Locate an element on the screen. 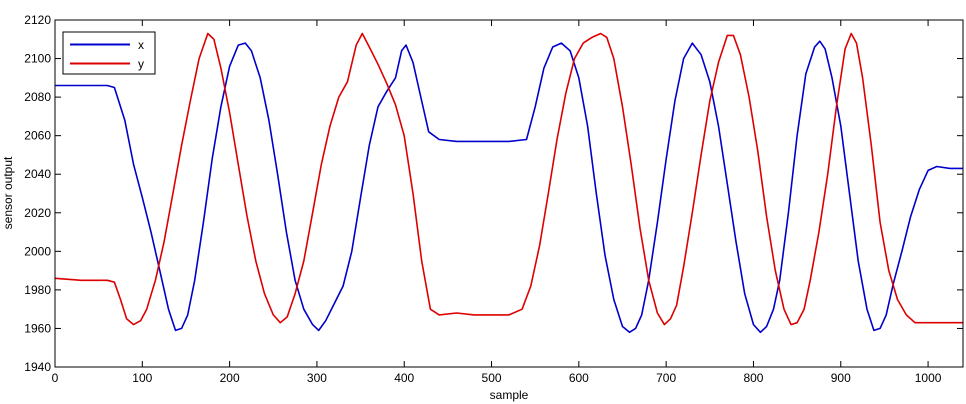 The height and width of the screenshot is (404, 966). y-tick-label: 1960 is located at coordinates (37, 328).